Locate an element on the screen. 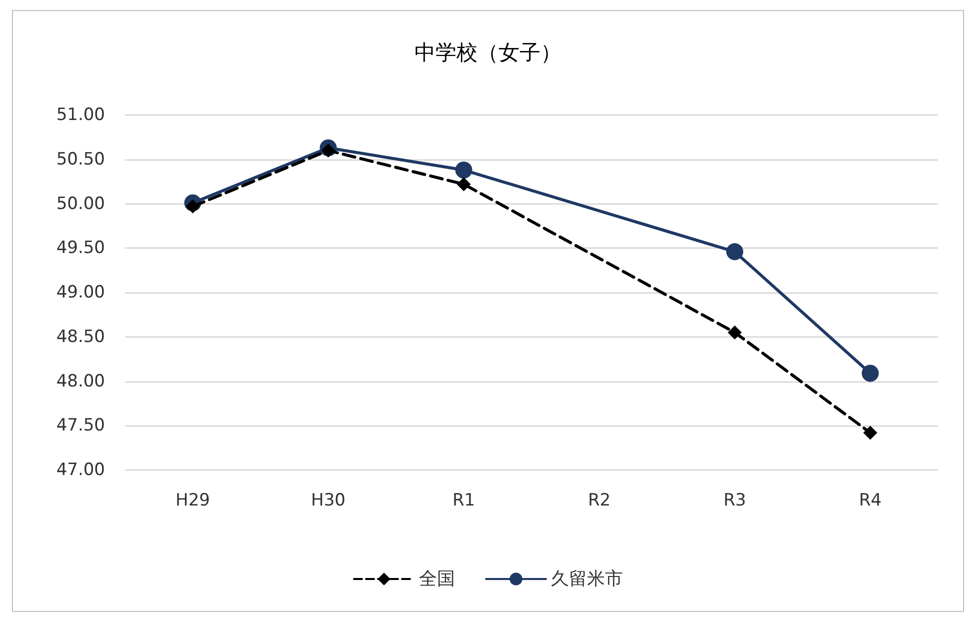  x-tick-label: H29 is located at coordinates (193, 500).